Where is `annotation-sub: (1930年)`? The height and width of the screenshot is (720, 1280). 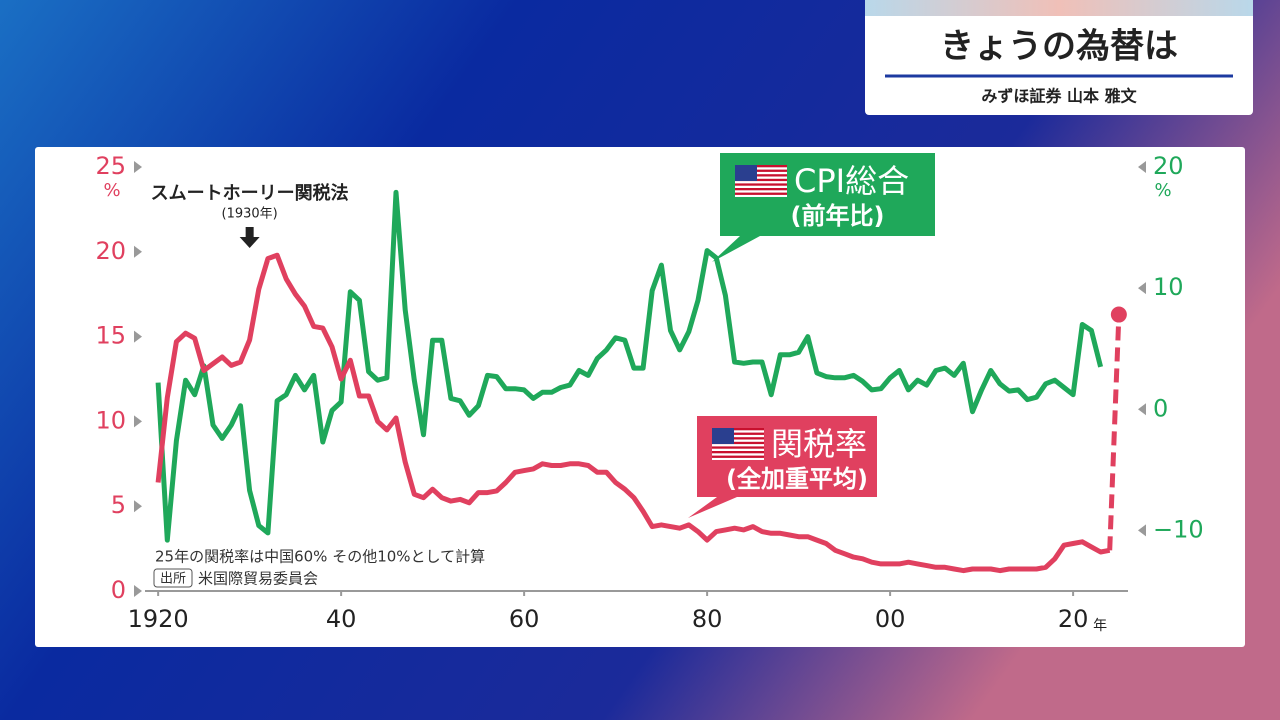 annotation-sub: (1930年) is located at coordinates (250, 214).